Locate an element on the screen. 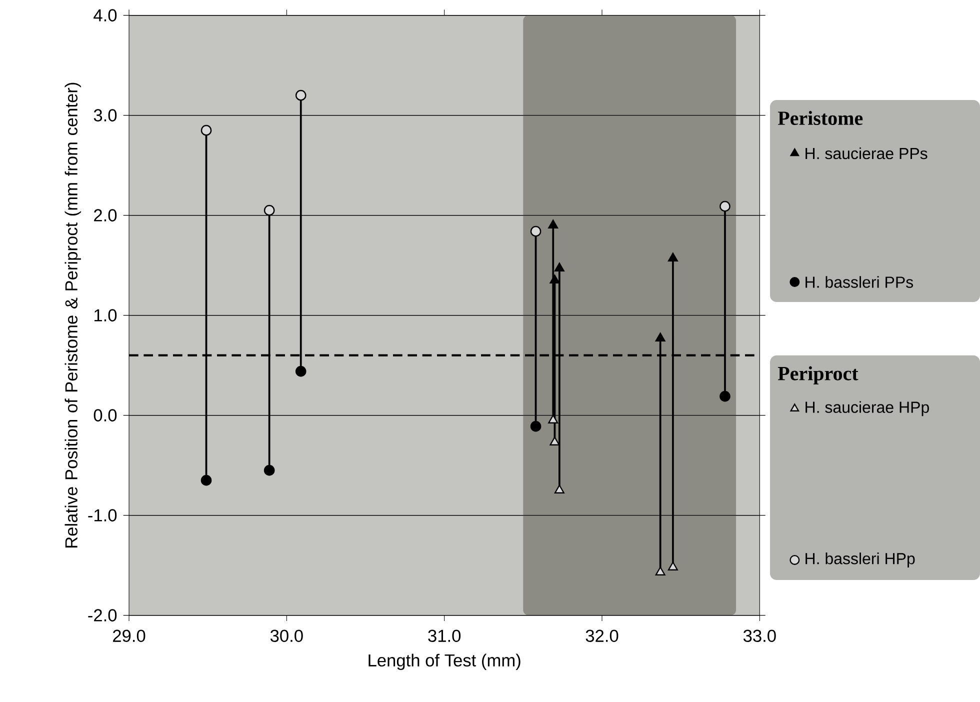 The image size is (980, 702). y-tick-label: -2.0 is located at coordinates (102, 615).